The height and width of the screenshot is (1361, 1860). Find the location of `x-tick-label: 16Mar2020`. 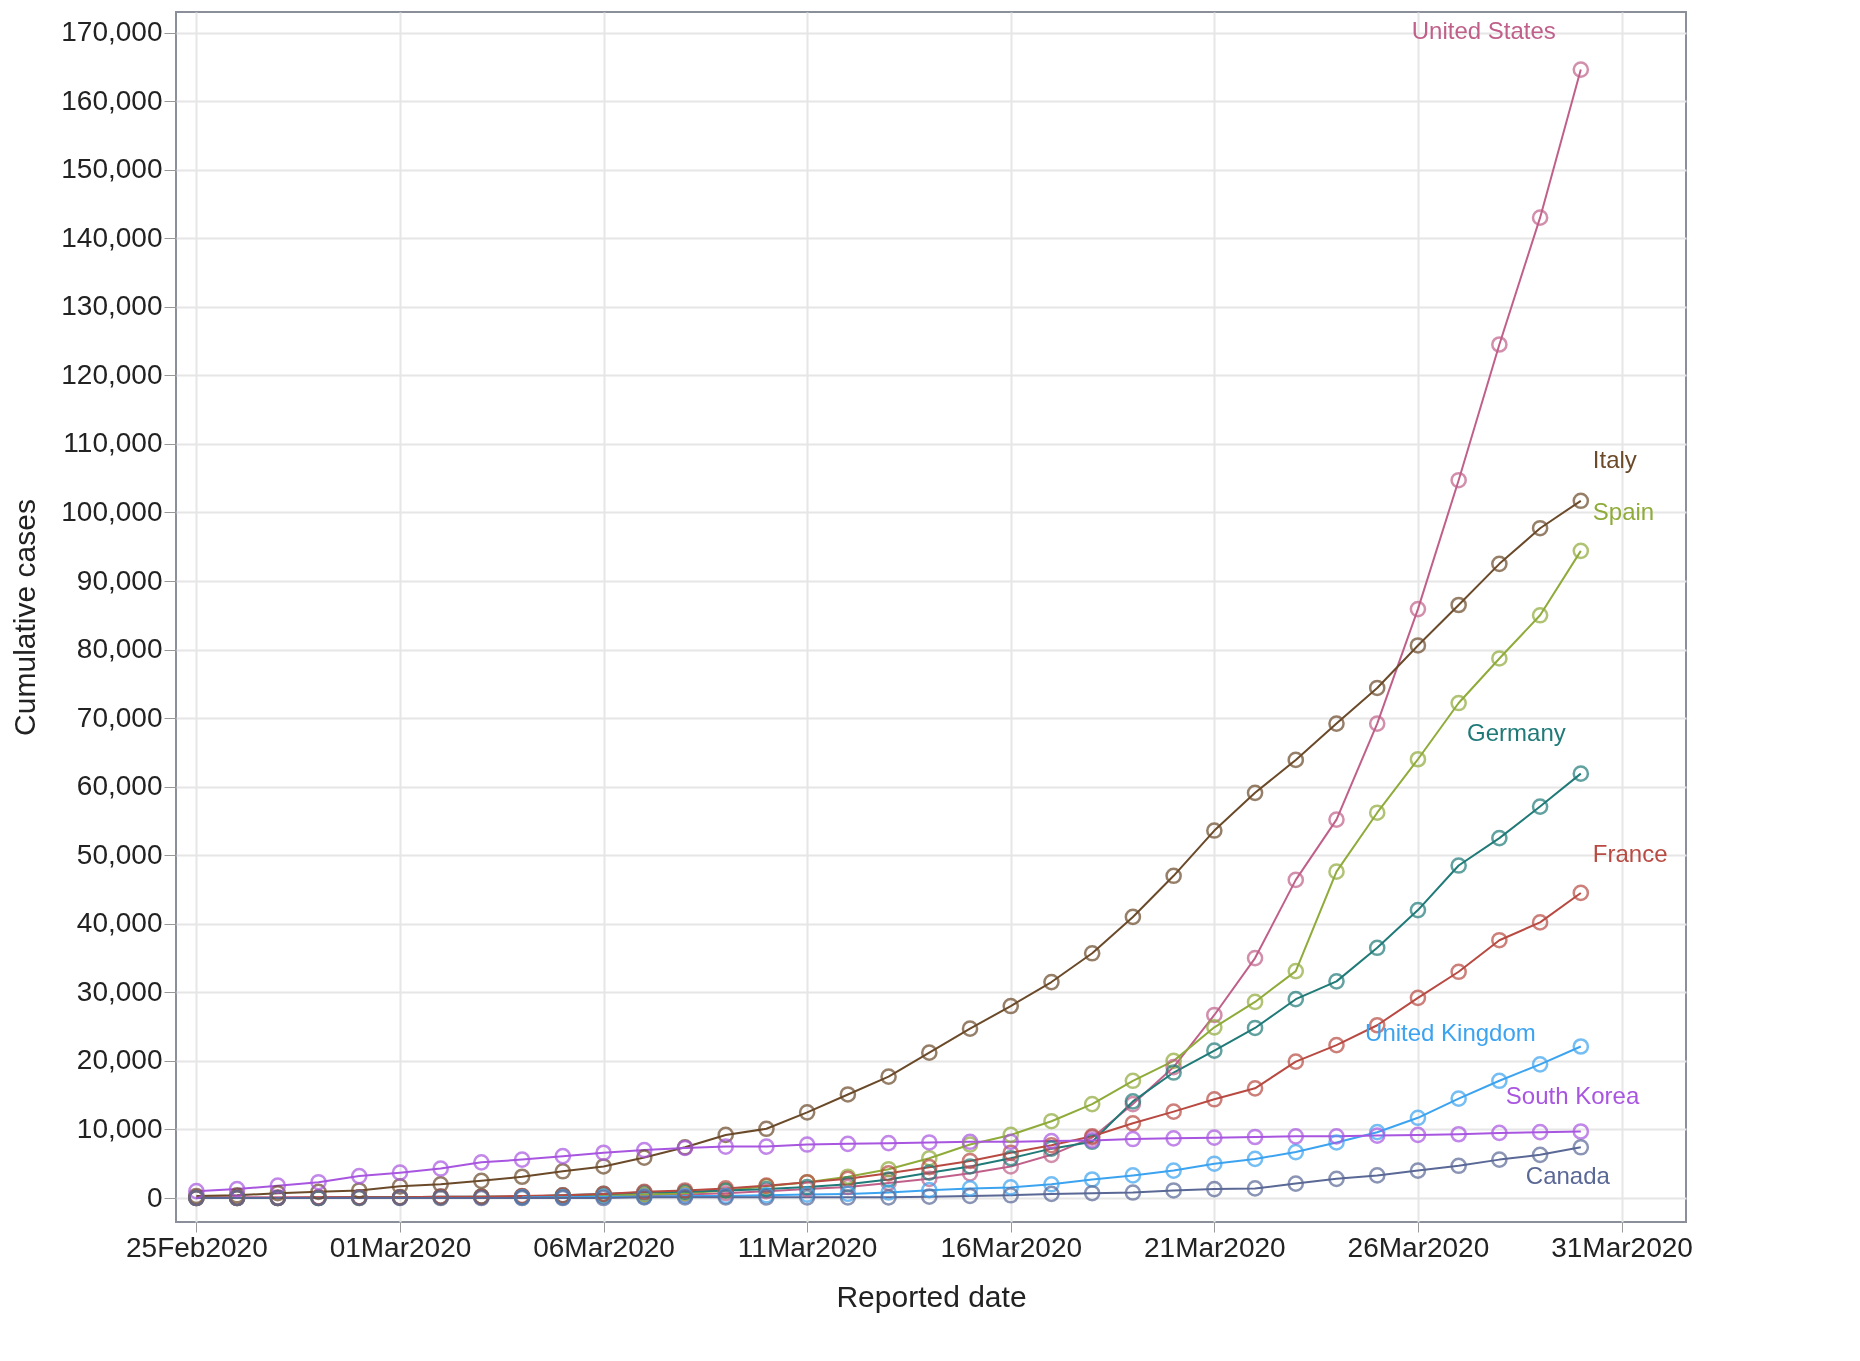

x-tick-label: 16Mar2020 is located at coordinates (1011, 1247).